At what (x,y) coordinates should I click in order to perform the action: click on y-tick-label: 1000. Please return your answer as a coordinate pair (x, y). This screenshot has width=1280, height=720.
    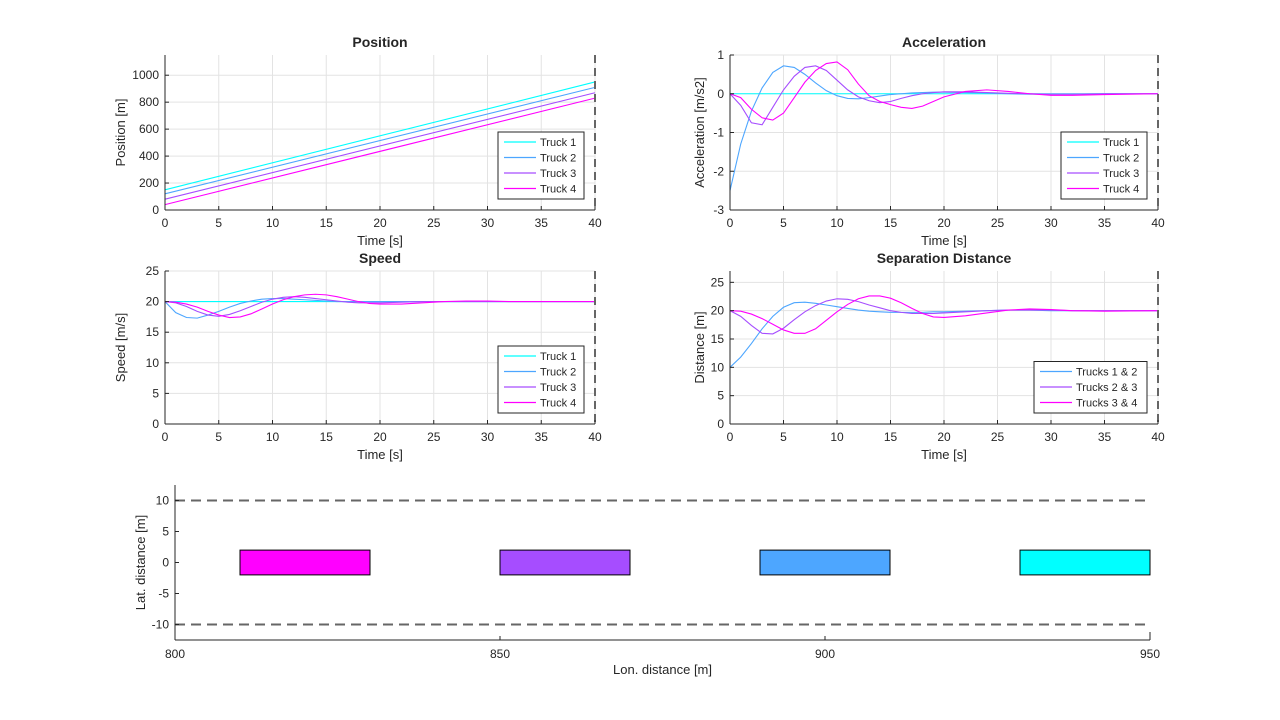
    Looking at the image, I should click on (145, 75).